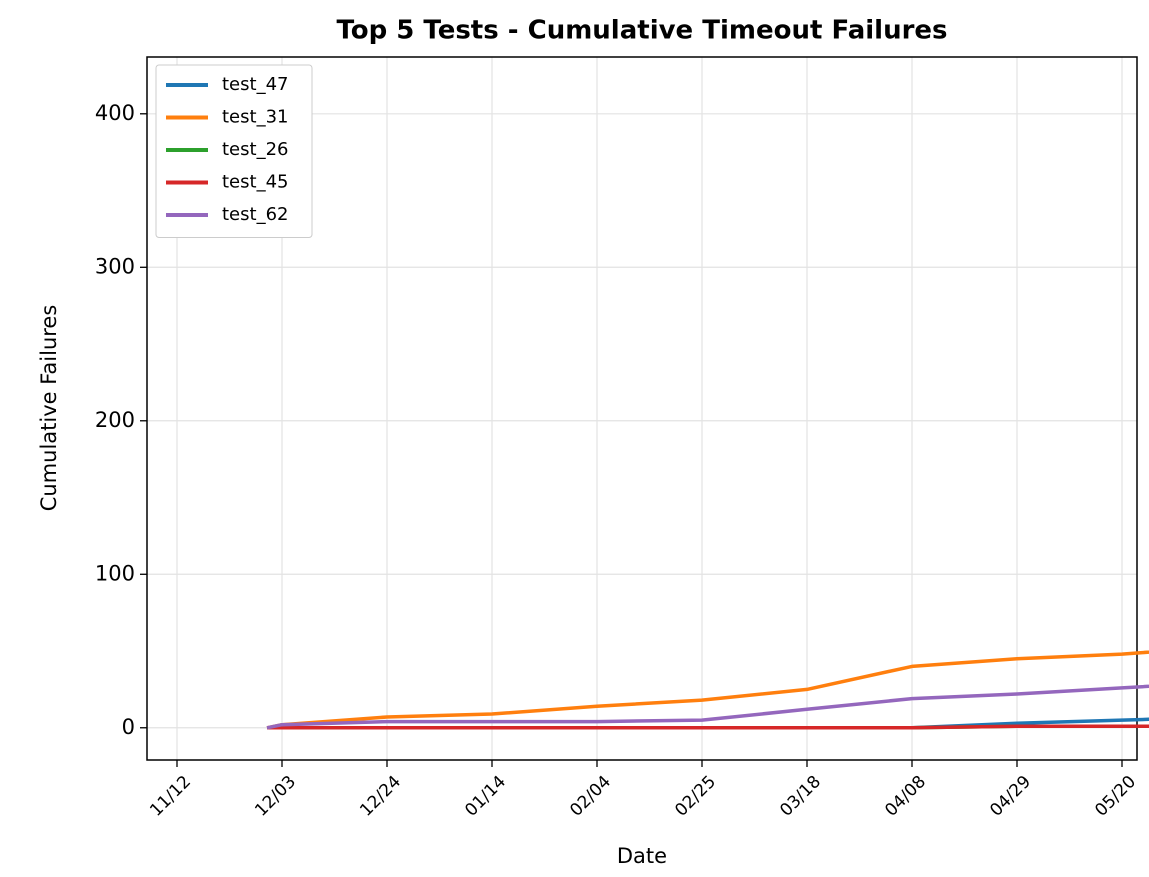 The width and height of the screenshot is (1149, 877). I want to click on x-tick-label: 02/04, so click(590, 796).